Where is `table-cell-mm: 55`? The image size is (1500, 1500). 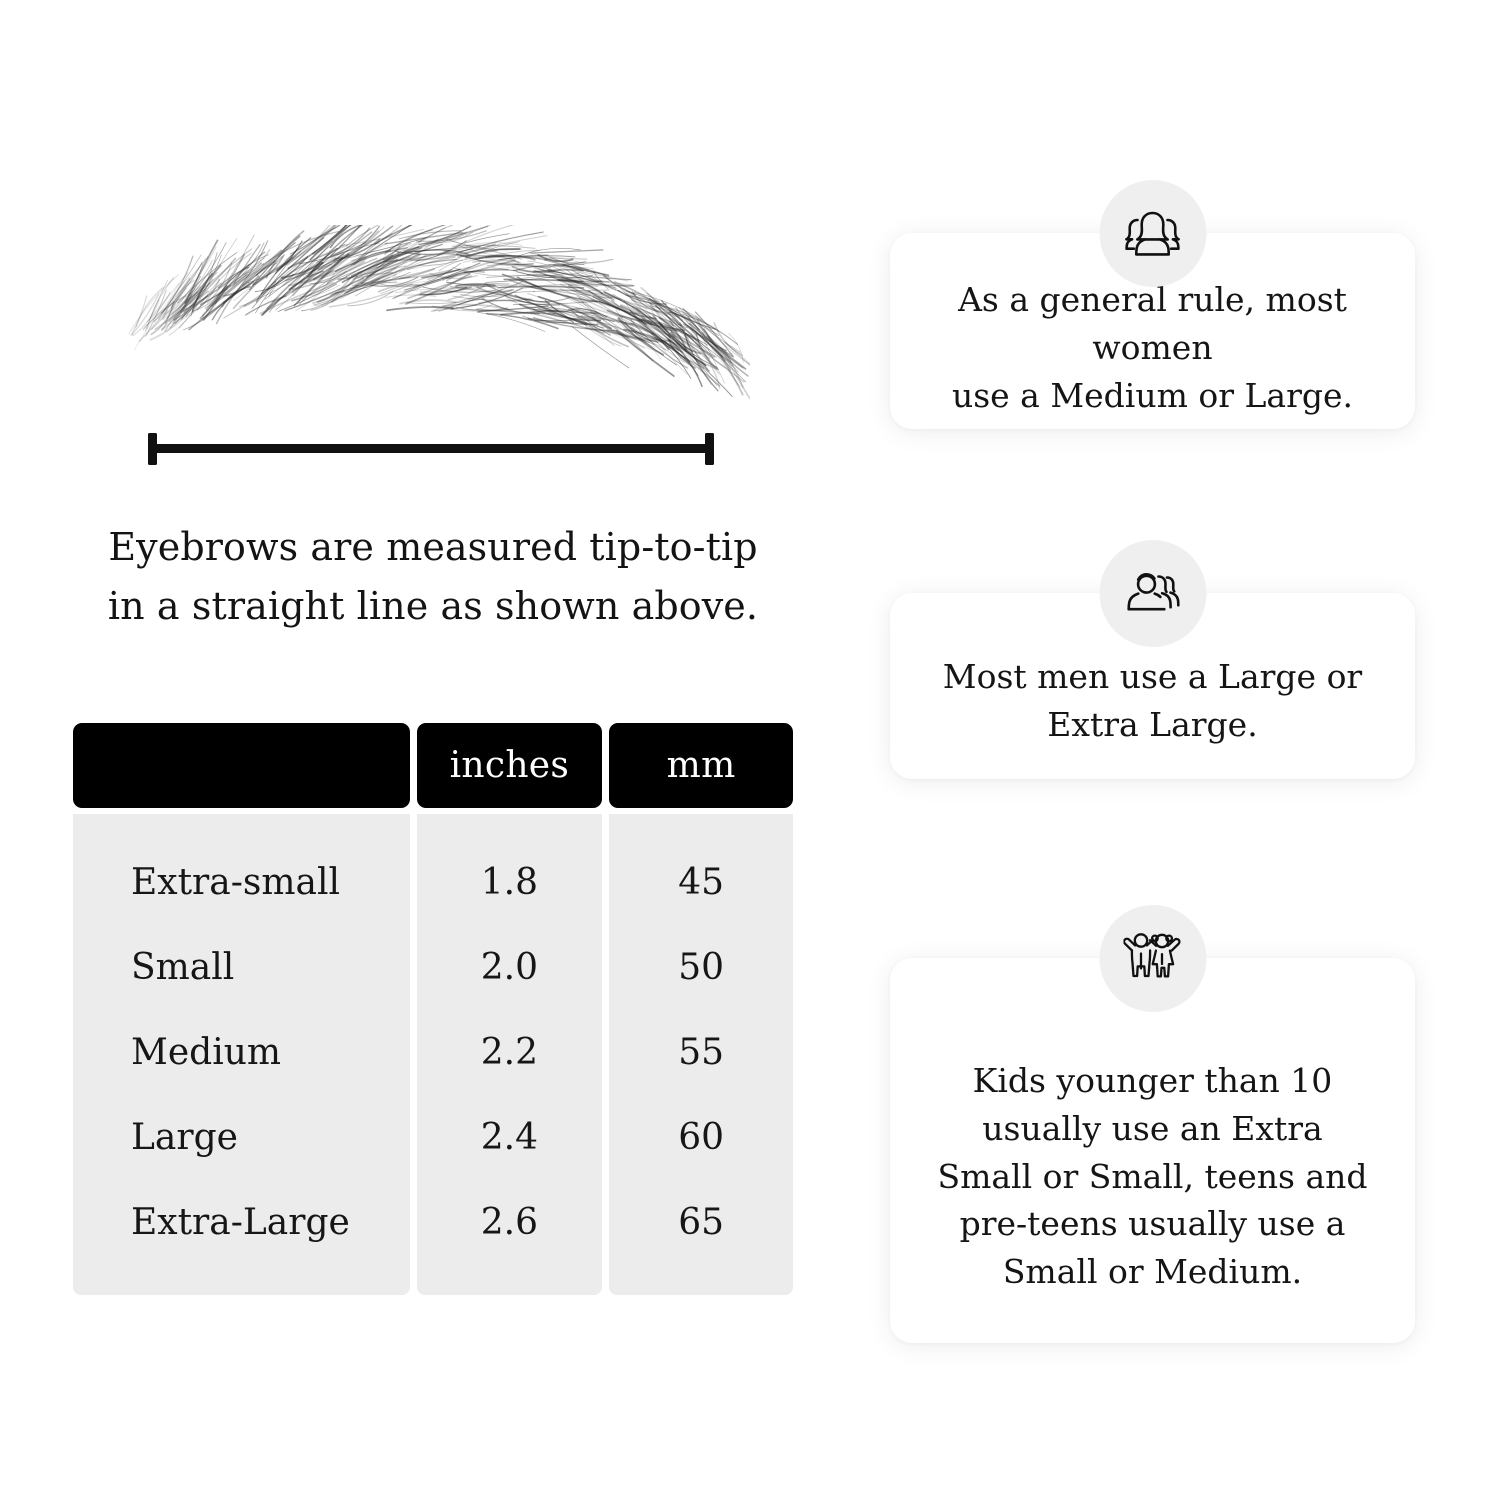 table-cell-mm: 55 is located at coordinates (701, 1052).